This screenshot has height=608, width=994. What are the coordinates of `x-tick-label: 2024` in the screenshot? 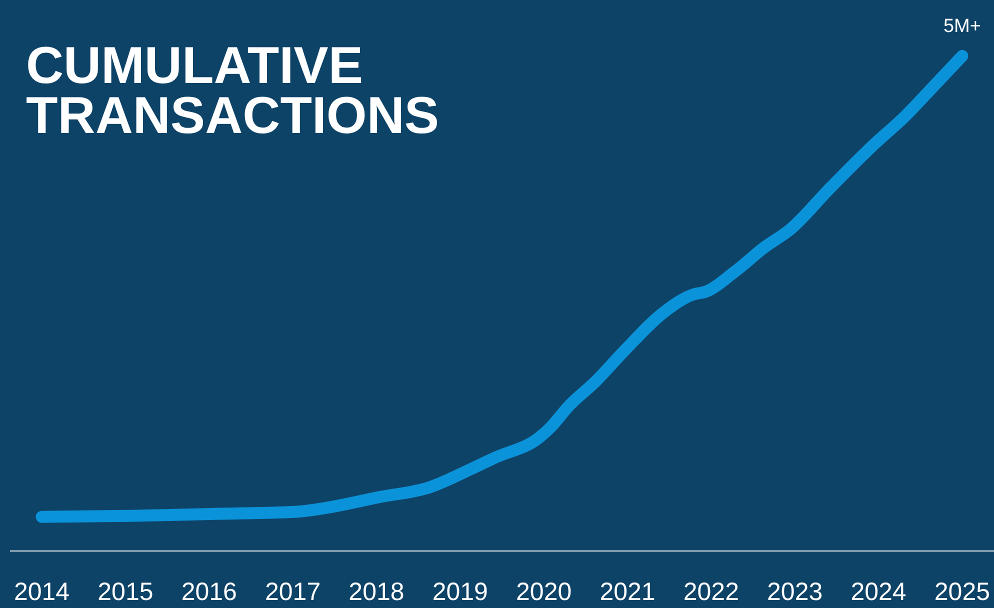 It's located at (878, 592).